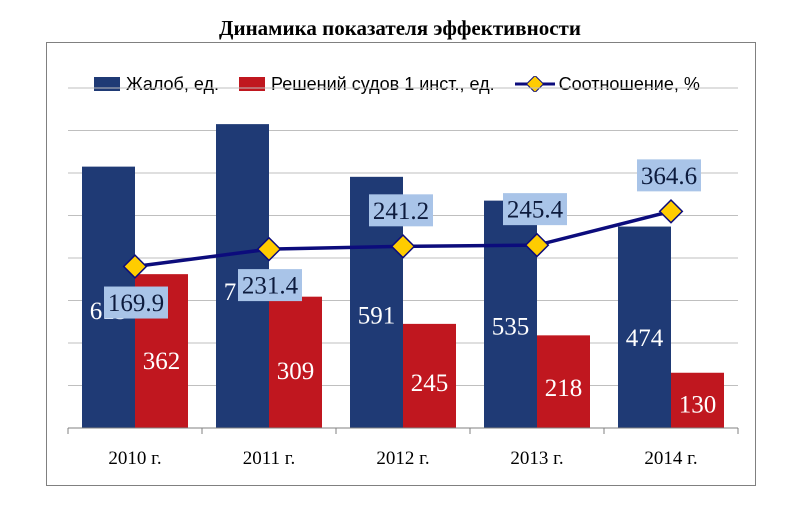 This screenshot has width=800, height=508. Describe the element at coordinates (296, 371) in the screenshot. I see `data-label-decisions: 309` at that location.